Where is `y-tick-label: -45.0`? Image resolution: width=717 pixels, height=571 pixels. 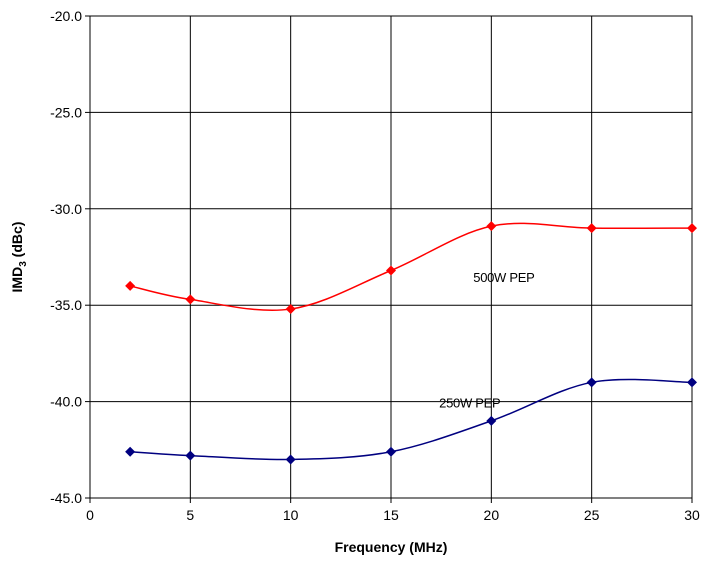
y-tick-label: -45.0 is located at coordinates (66, 498).